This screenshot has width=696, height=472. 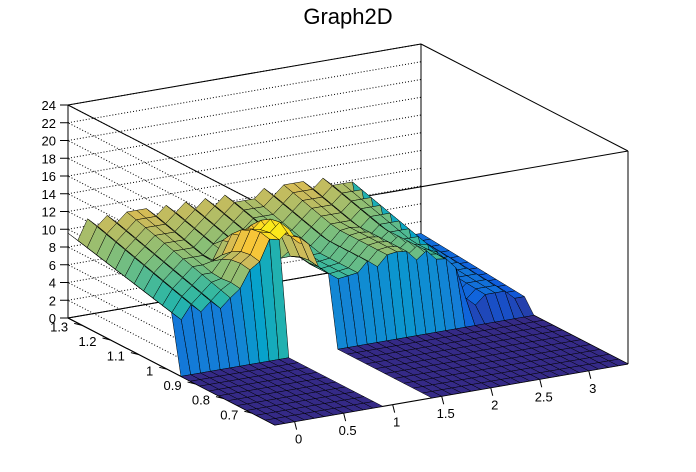 I want to click on y-tick-label: 1.2, so click(x=87, y=341).